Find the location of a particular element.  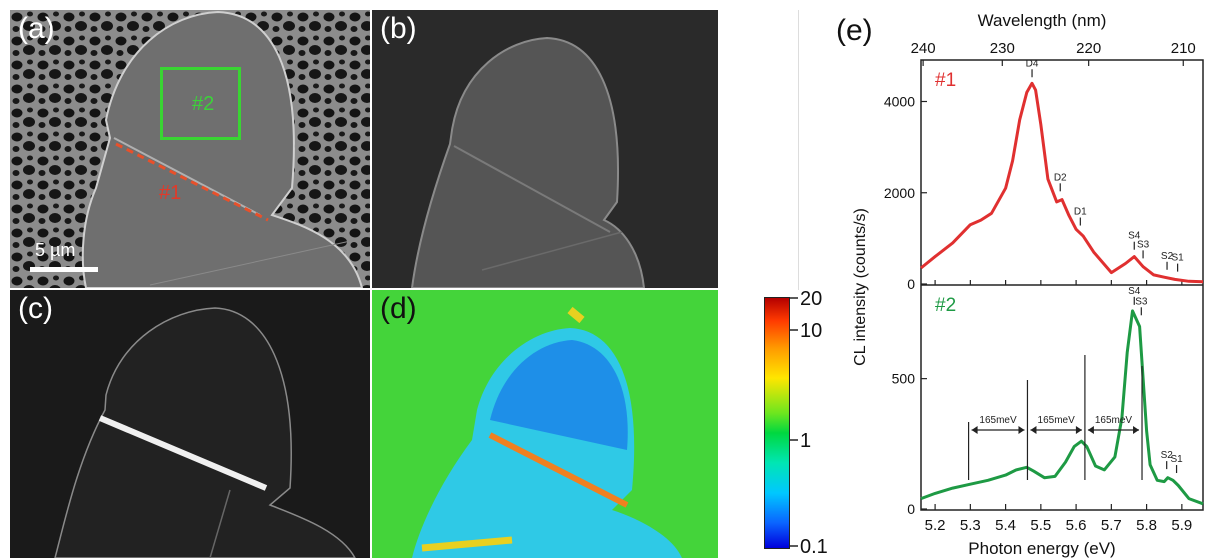

panel-a: #2 #1 5 µm (a) is located at coordinates (190, 149).